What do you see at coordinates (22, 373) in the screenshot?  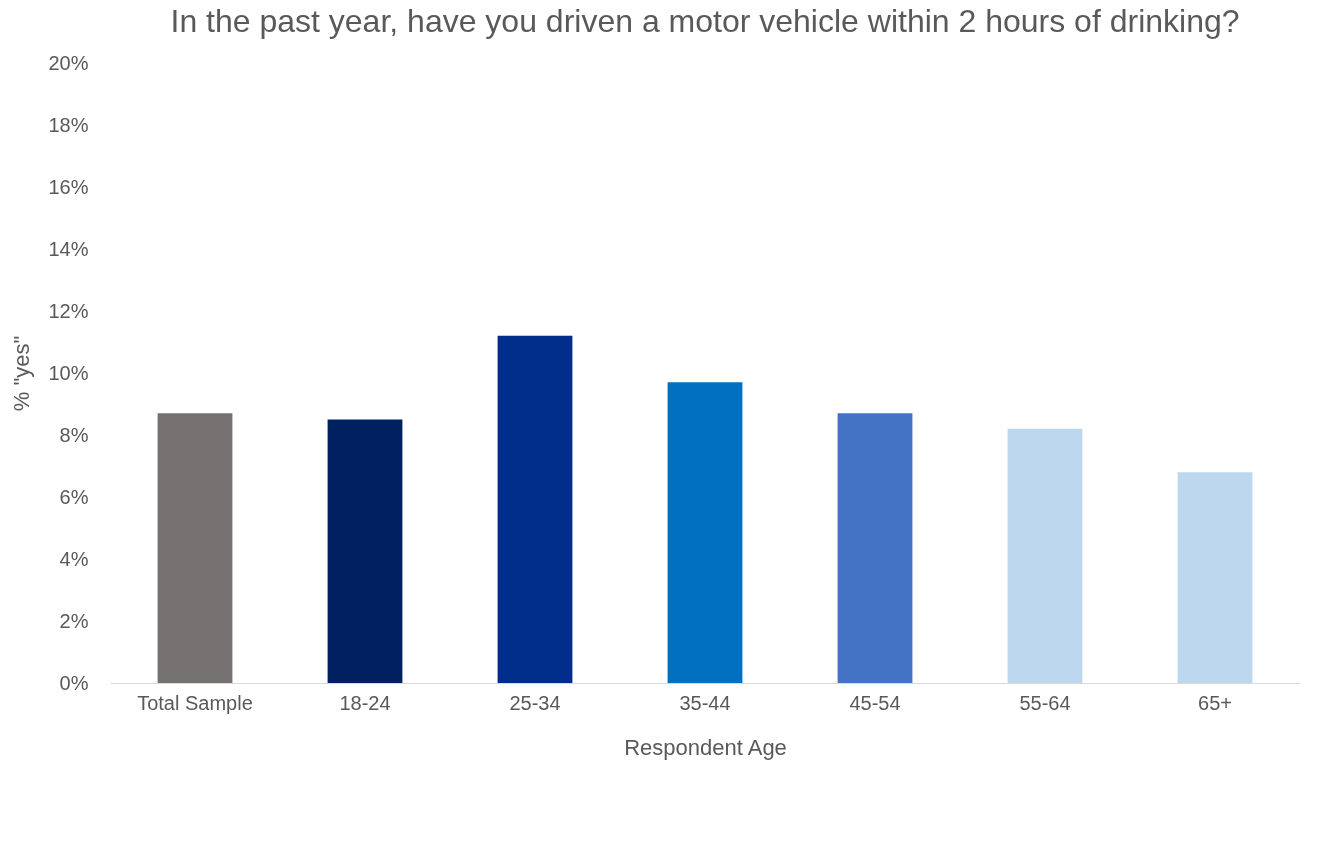 I see `y-axis-title: % "yes"` at bounding box center [22, 373].